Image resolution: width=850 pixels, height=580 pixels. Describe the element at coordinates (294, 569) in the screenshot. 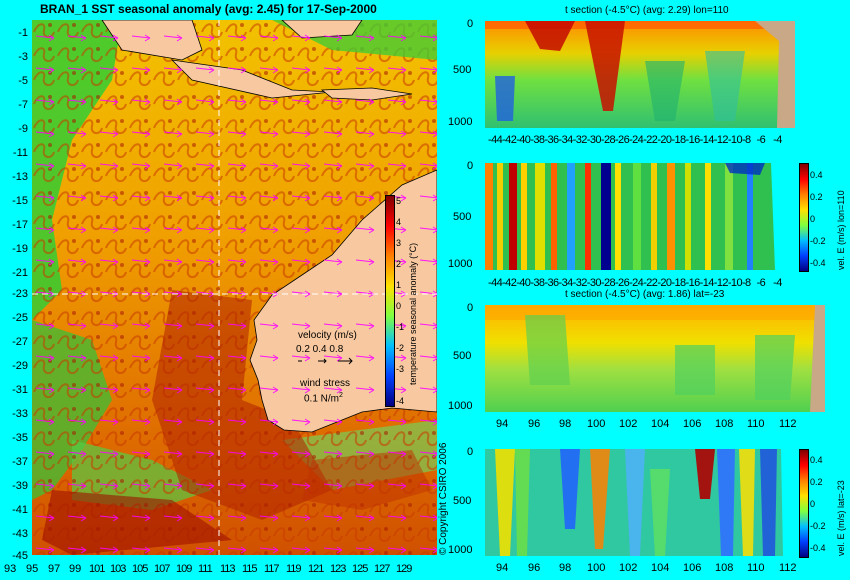

I see `lon-tick: 119` at that location.